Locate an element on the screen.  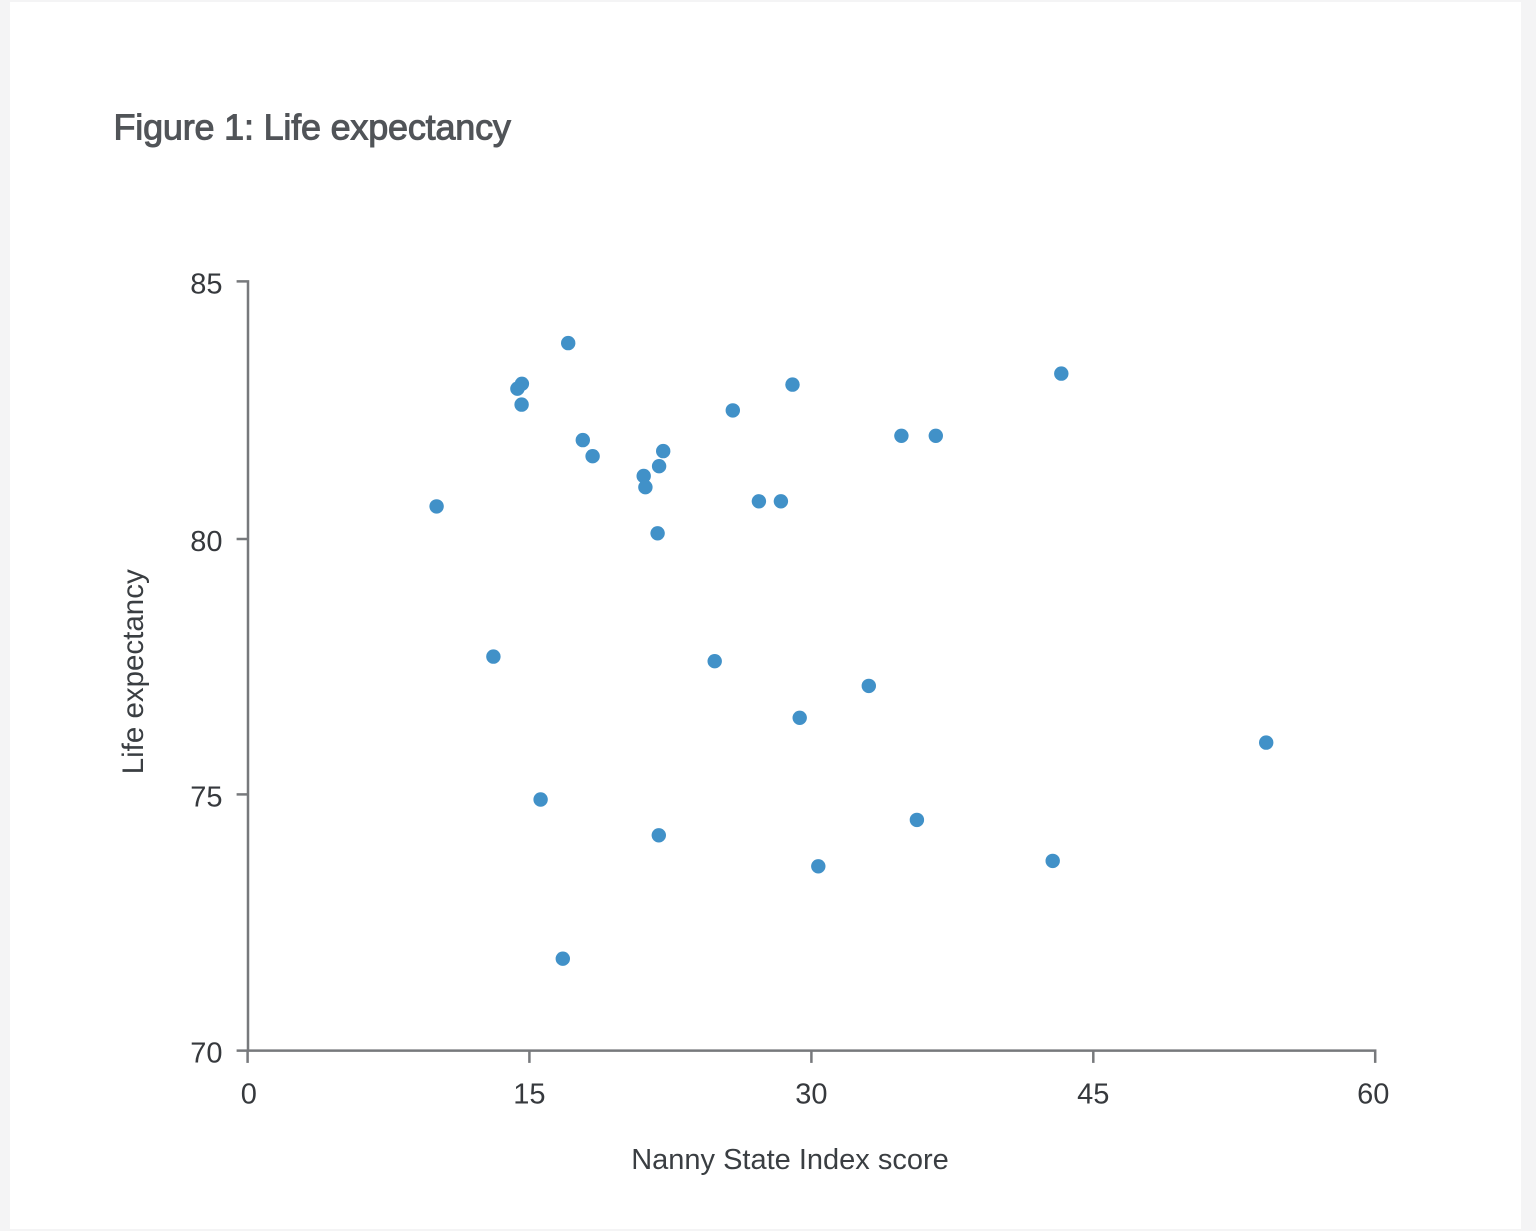
svg-text: Nanny State Index score is located at coordinates (790, 1160).